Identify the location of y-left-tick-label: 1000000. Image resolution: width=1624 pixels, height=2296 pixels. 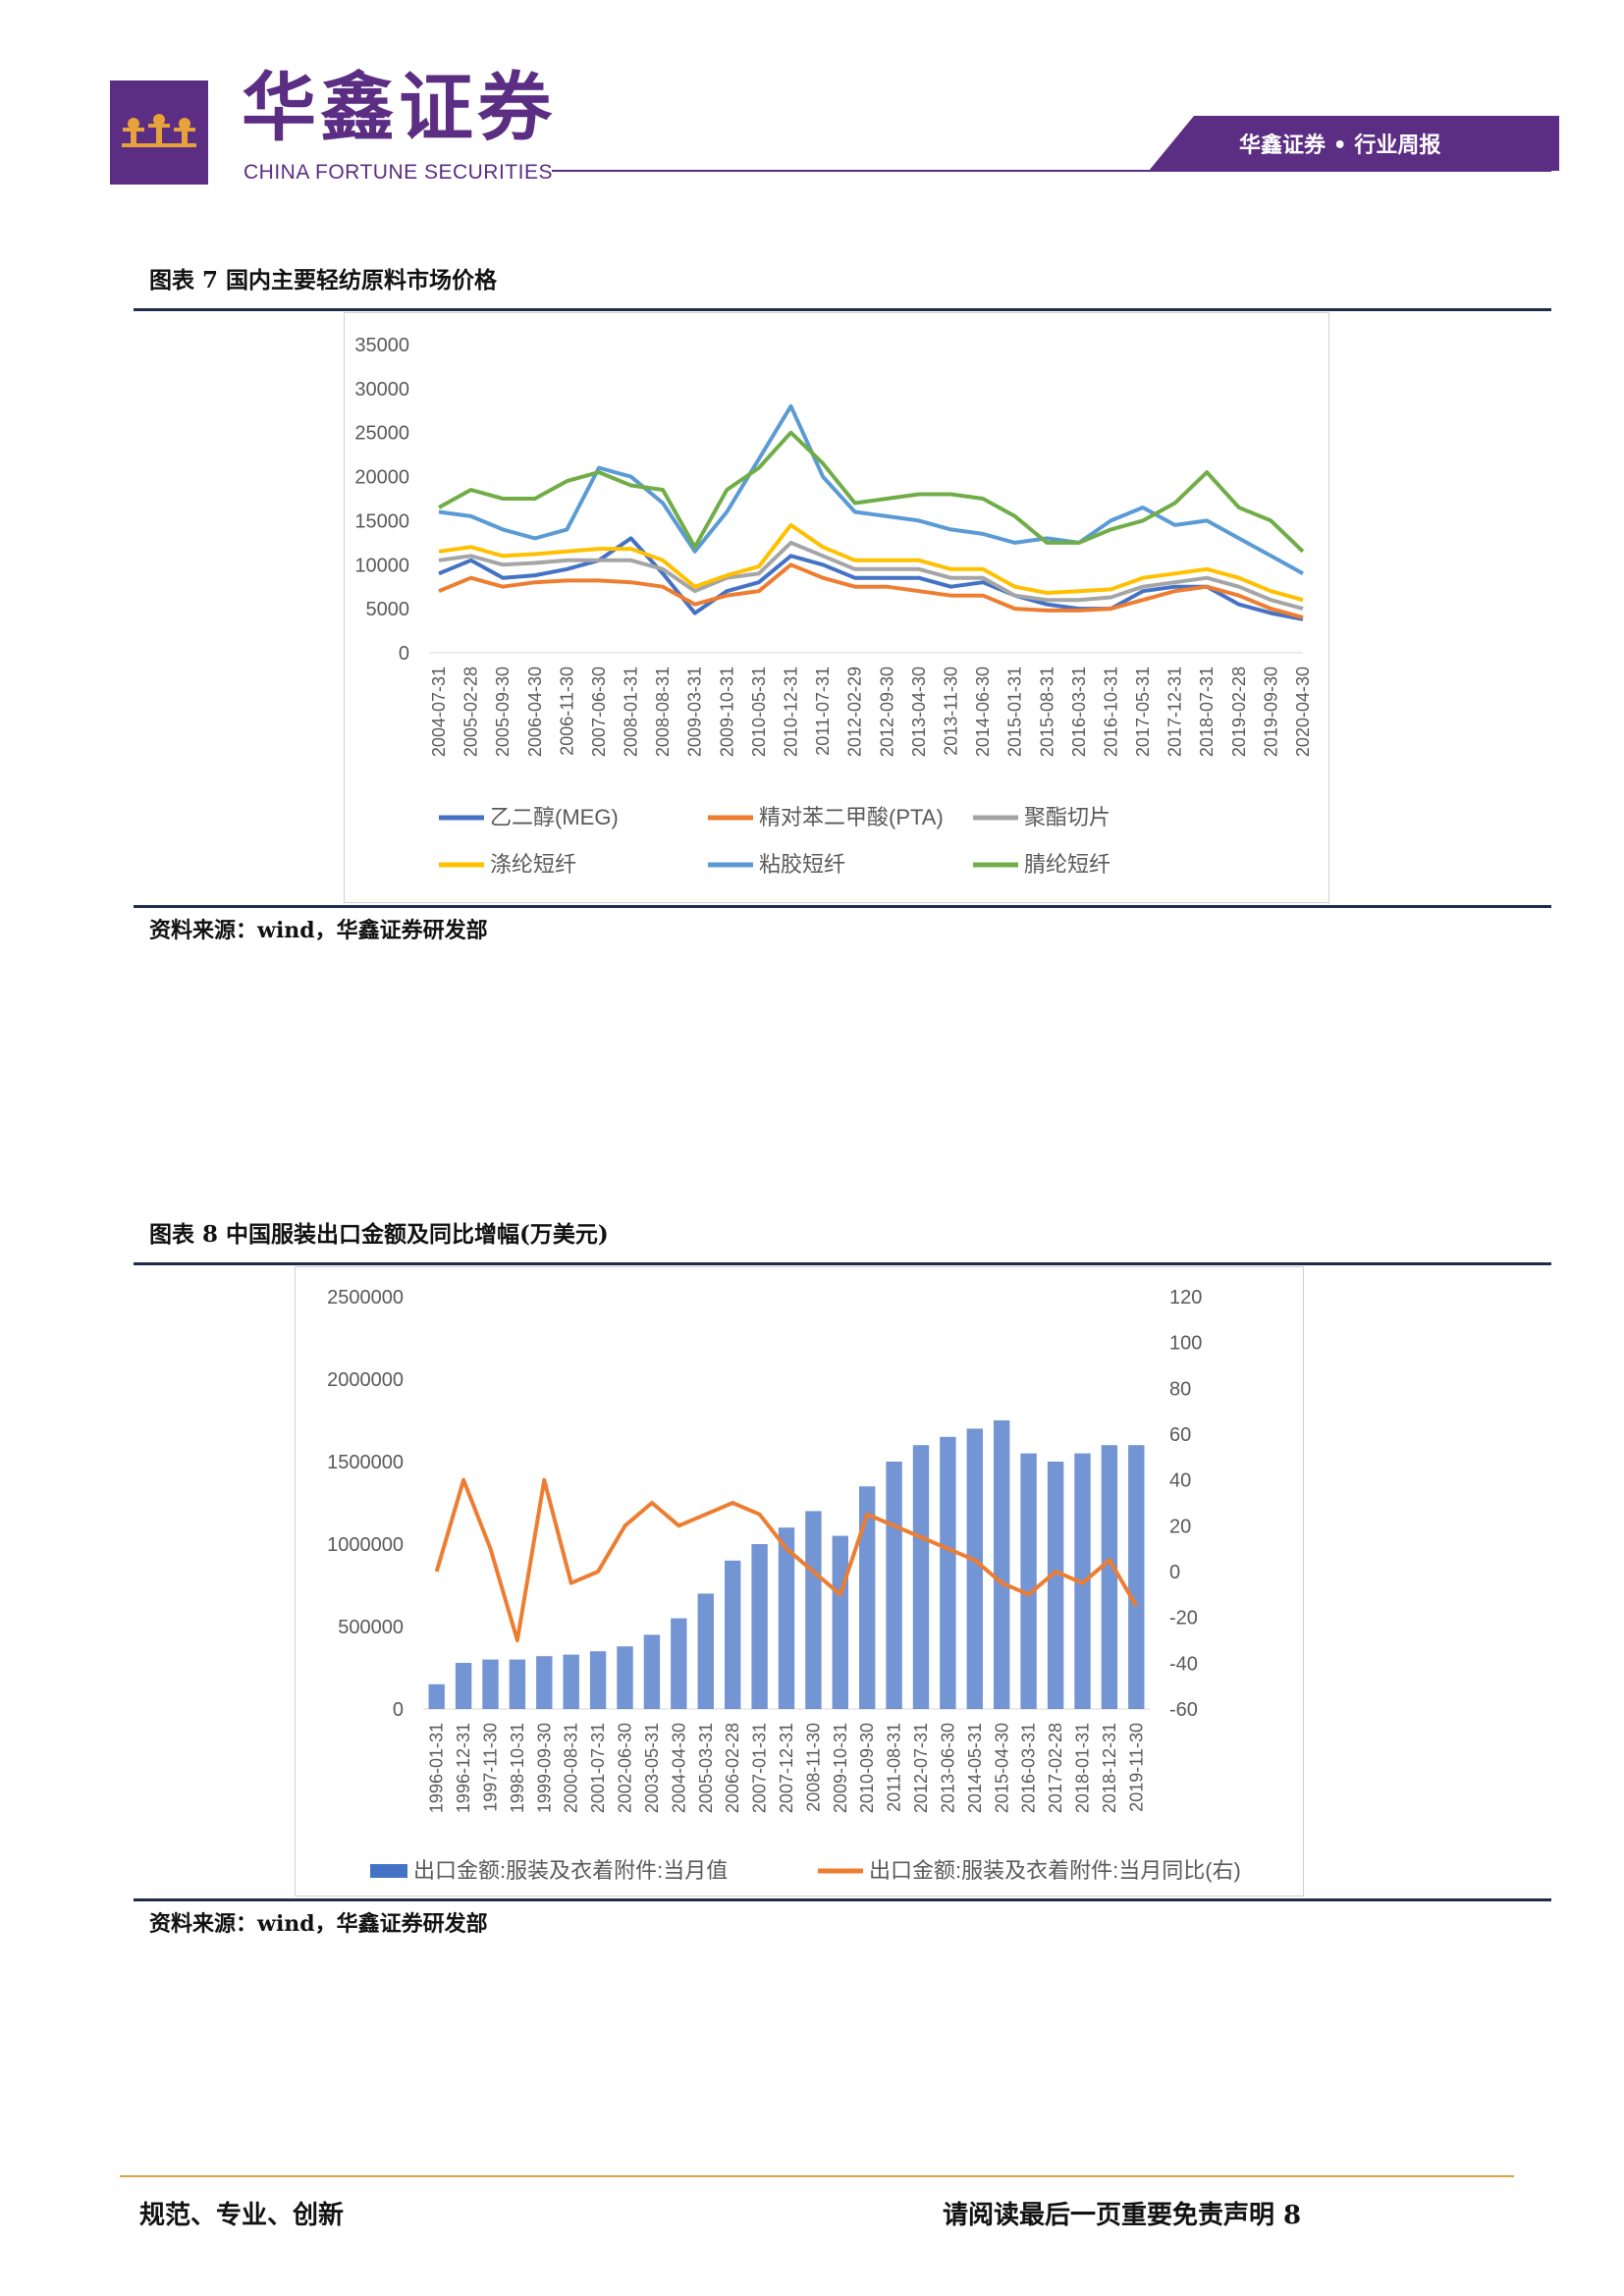
(365, 1545).